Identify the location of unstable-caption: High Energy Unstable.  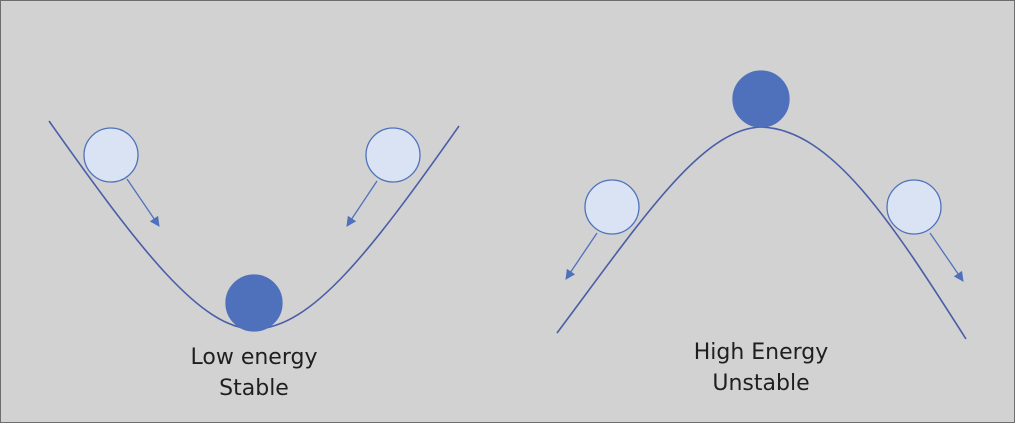
(761, 368).